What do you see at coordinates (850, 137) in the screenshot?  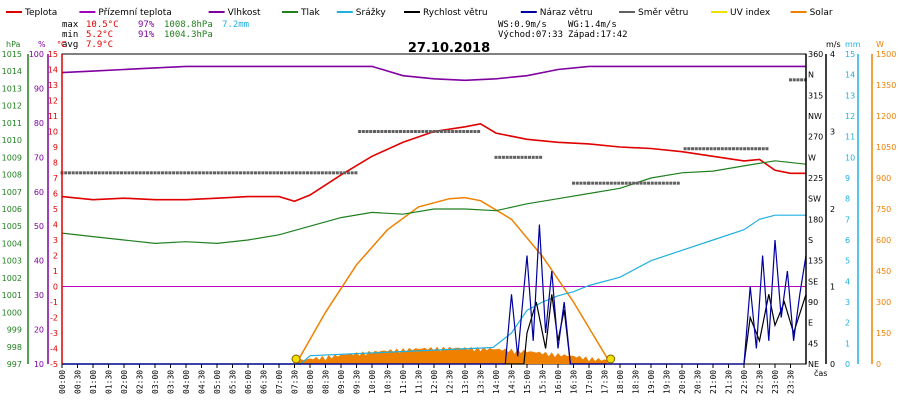 I see `tick-mm: 11` at bounding box center [850, 137].